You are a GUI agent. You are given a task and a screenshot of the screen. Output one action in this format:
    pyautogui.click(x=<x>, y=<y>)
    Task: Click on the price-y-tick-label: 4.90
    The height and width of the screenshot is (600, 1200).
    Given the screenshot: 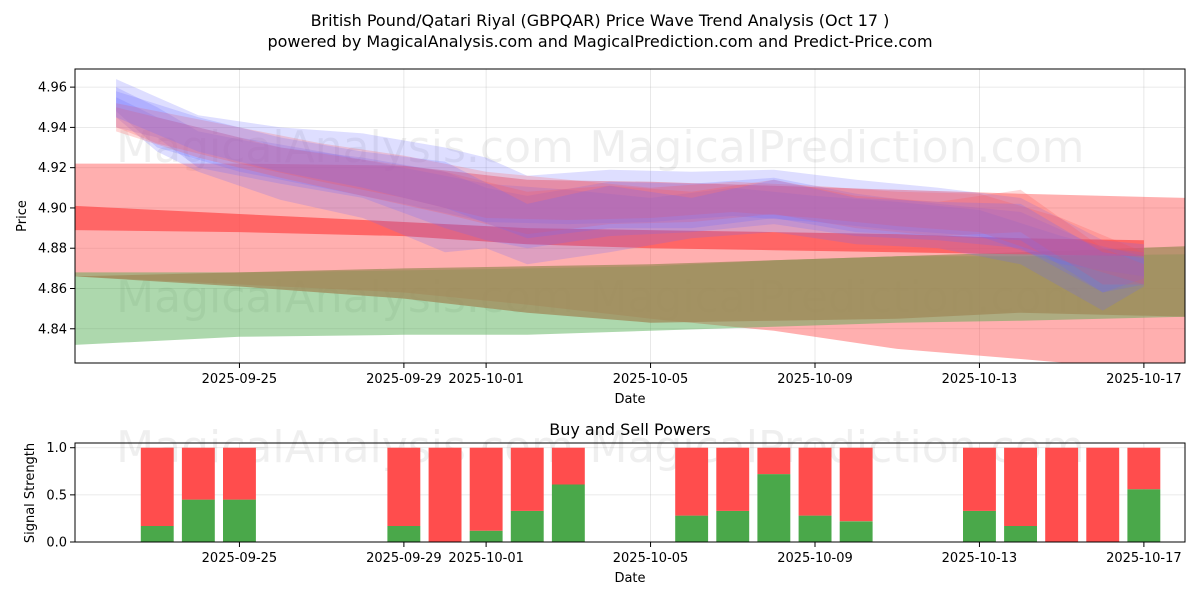 What is the action you would take?
    pyautogui.click(x=52, y=208)
    